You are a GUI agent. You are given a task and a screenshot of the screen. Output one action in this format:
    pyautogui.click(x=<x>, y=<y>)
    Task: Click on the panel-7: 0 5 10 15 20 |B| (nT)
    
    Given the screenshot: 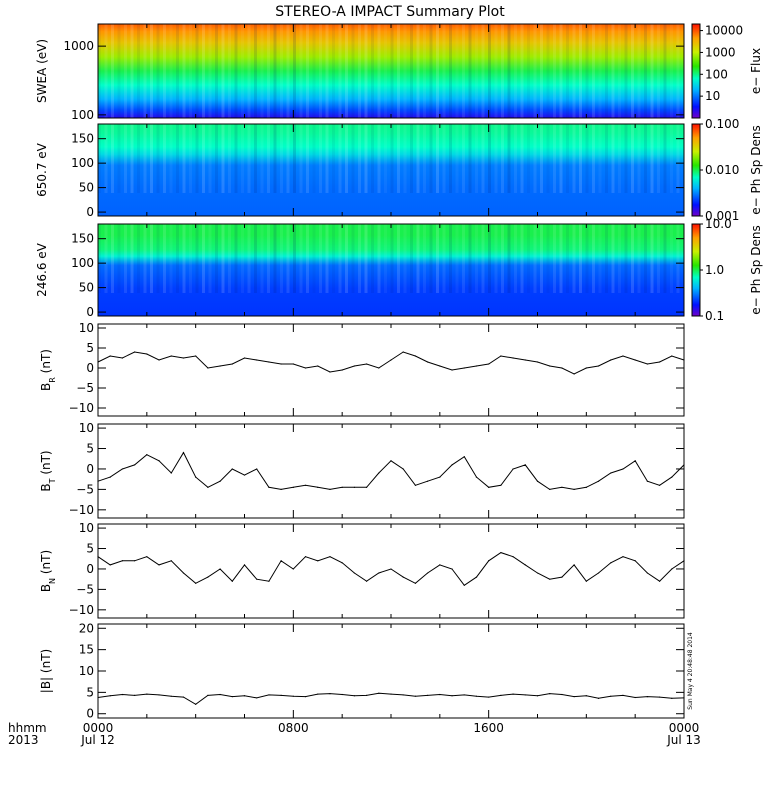 What is the action you would take?
    pyautogui.click(x=362, y=671)
    